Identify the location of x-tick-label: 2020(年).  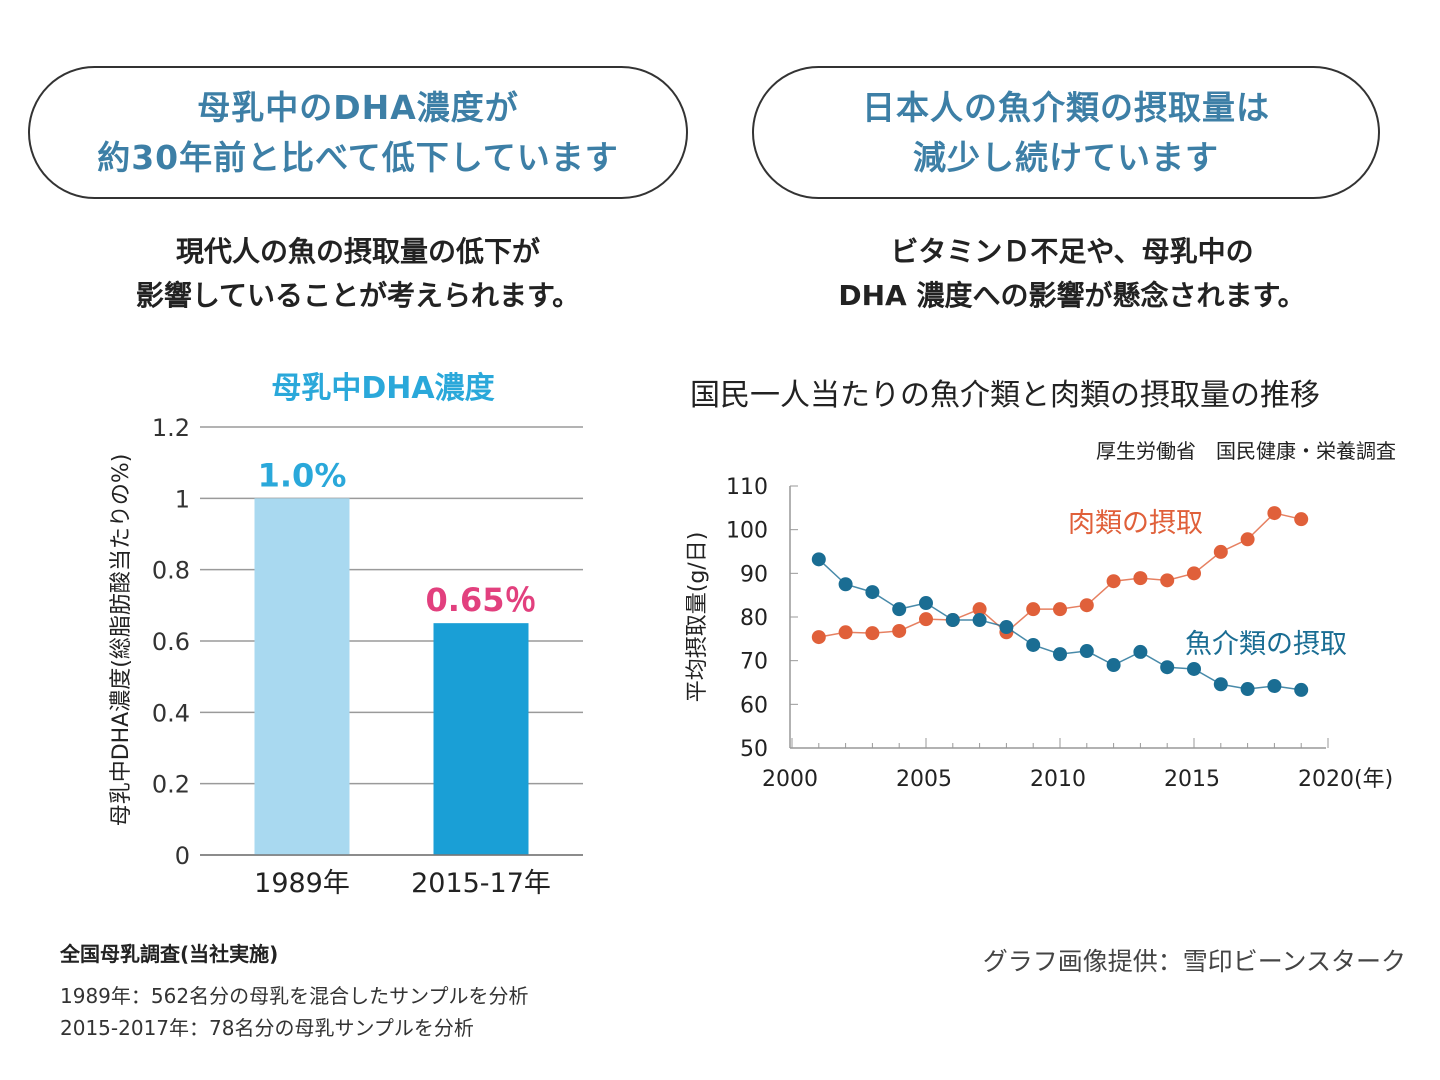
(1345, 779).